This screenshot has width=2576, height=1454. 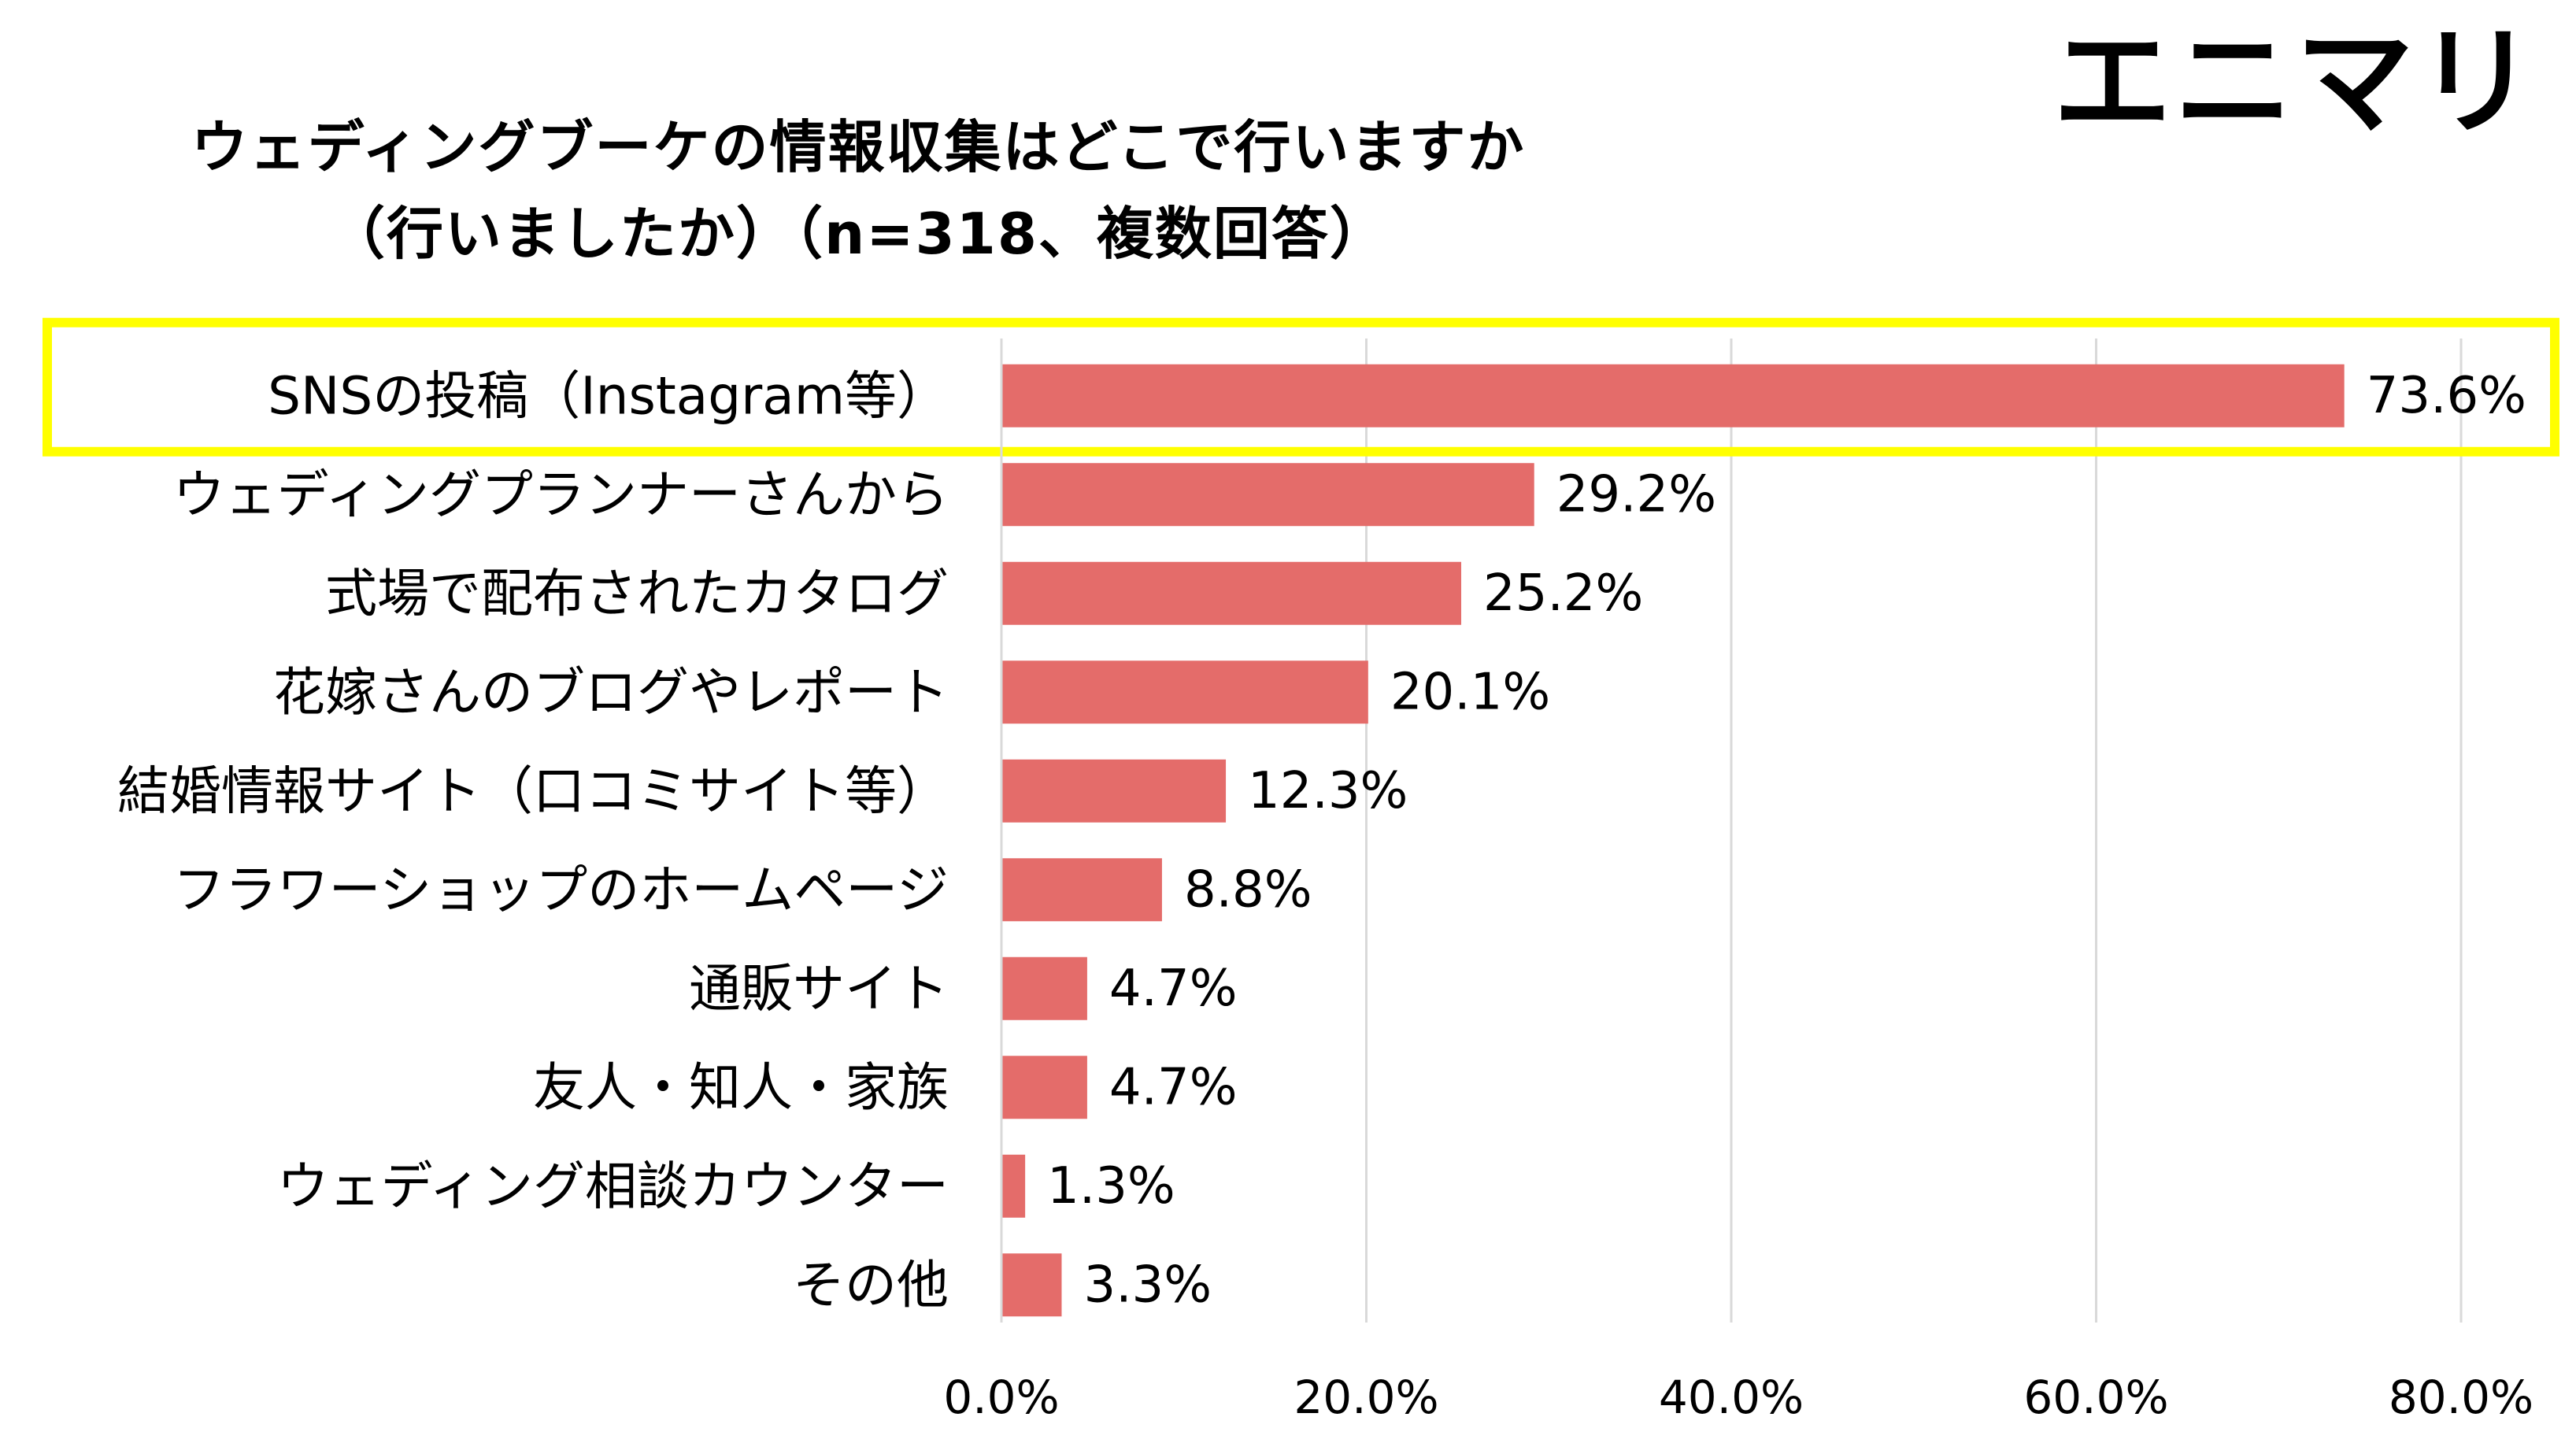 What do you see at coordinates (561, 890) in the screenshot?
I see `category-label: フラワーショップのホームページ` at bounding box center [561, 890].